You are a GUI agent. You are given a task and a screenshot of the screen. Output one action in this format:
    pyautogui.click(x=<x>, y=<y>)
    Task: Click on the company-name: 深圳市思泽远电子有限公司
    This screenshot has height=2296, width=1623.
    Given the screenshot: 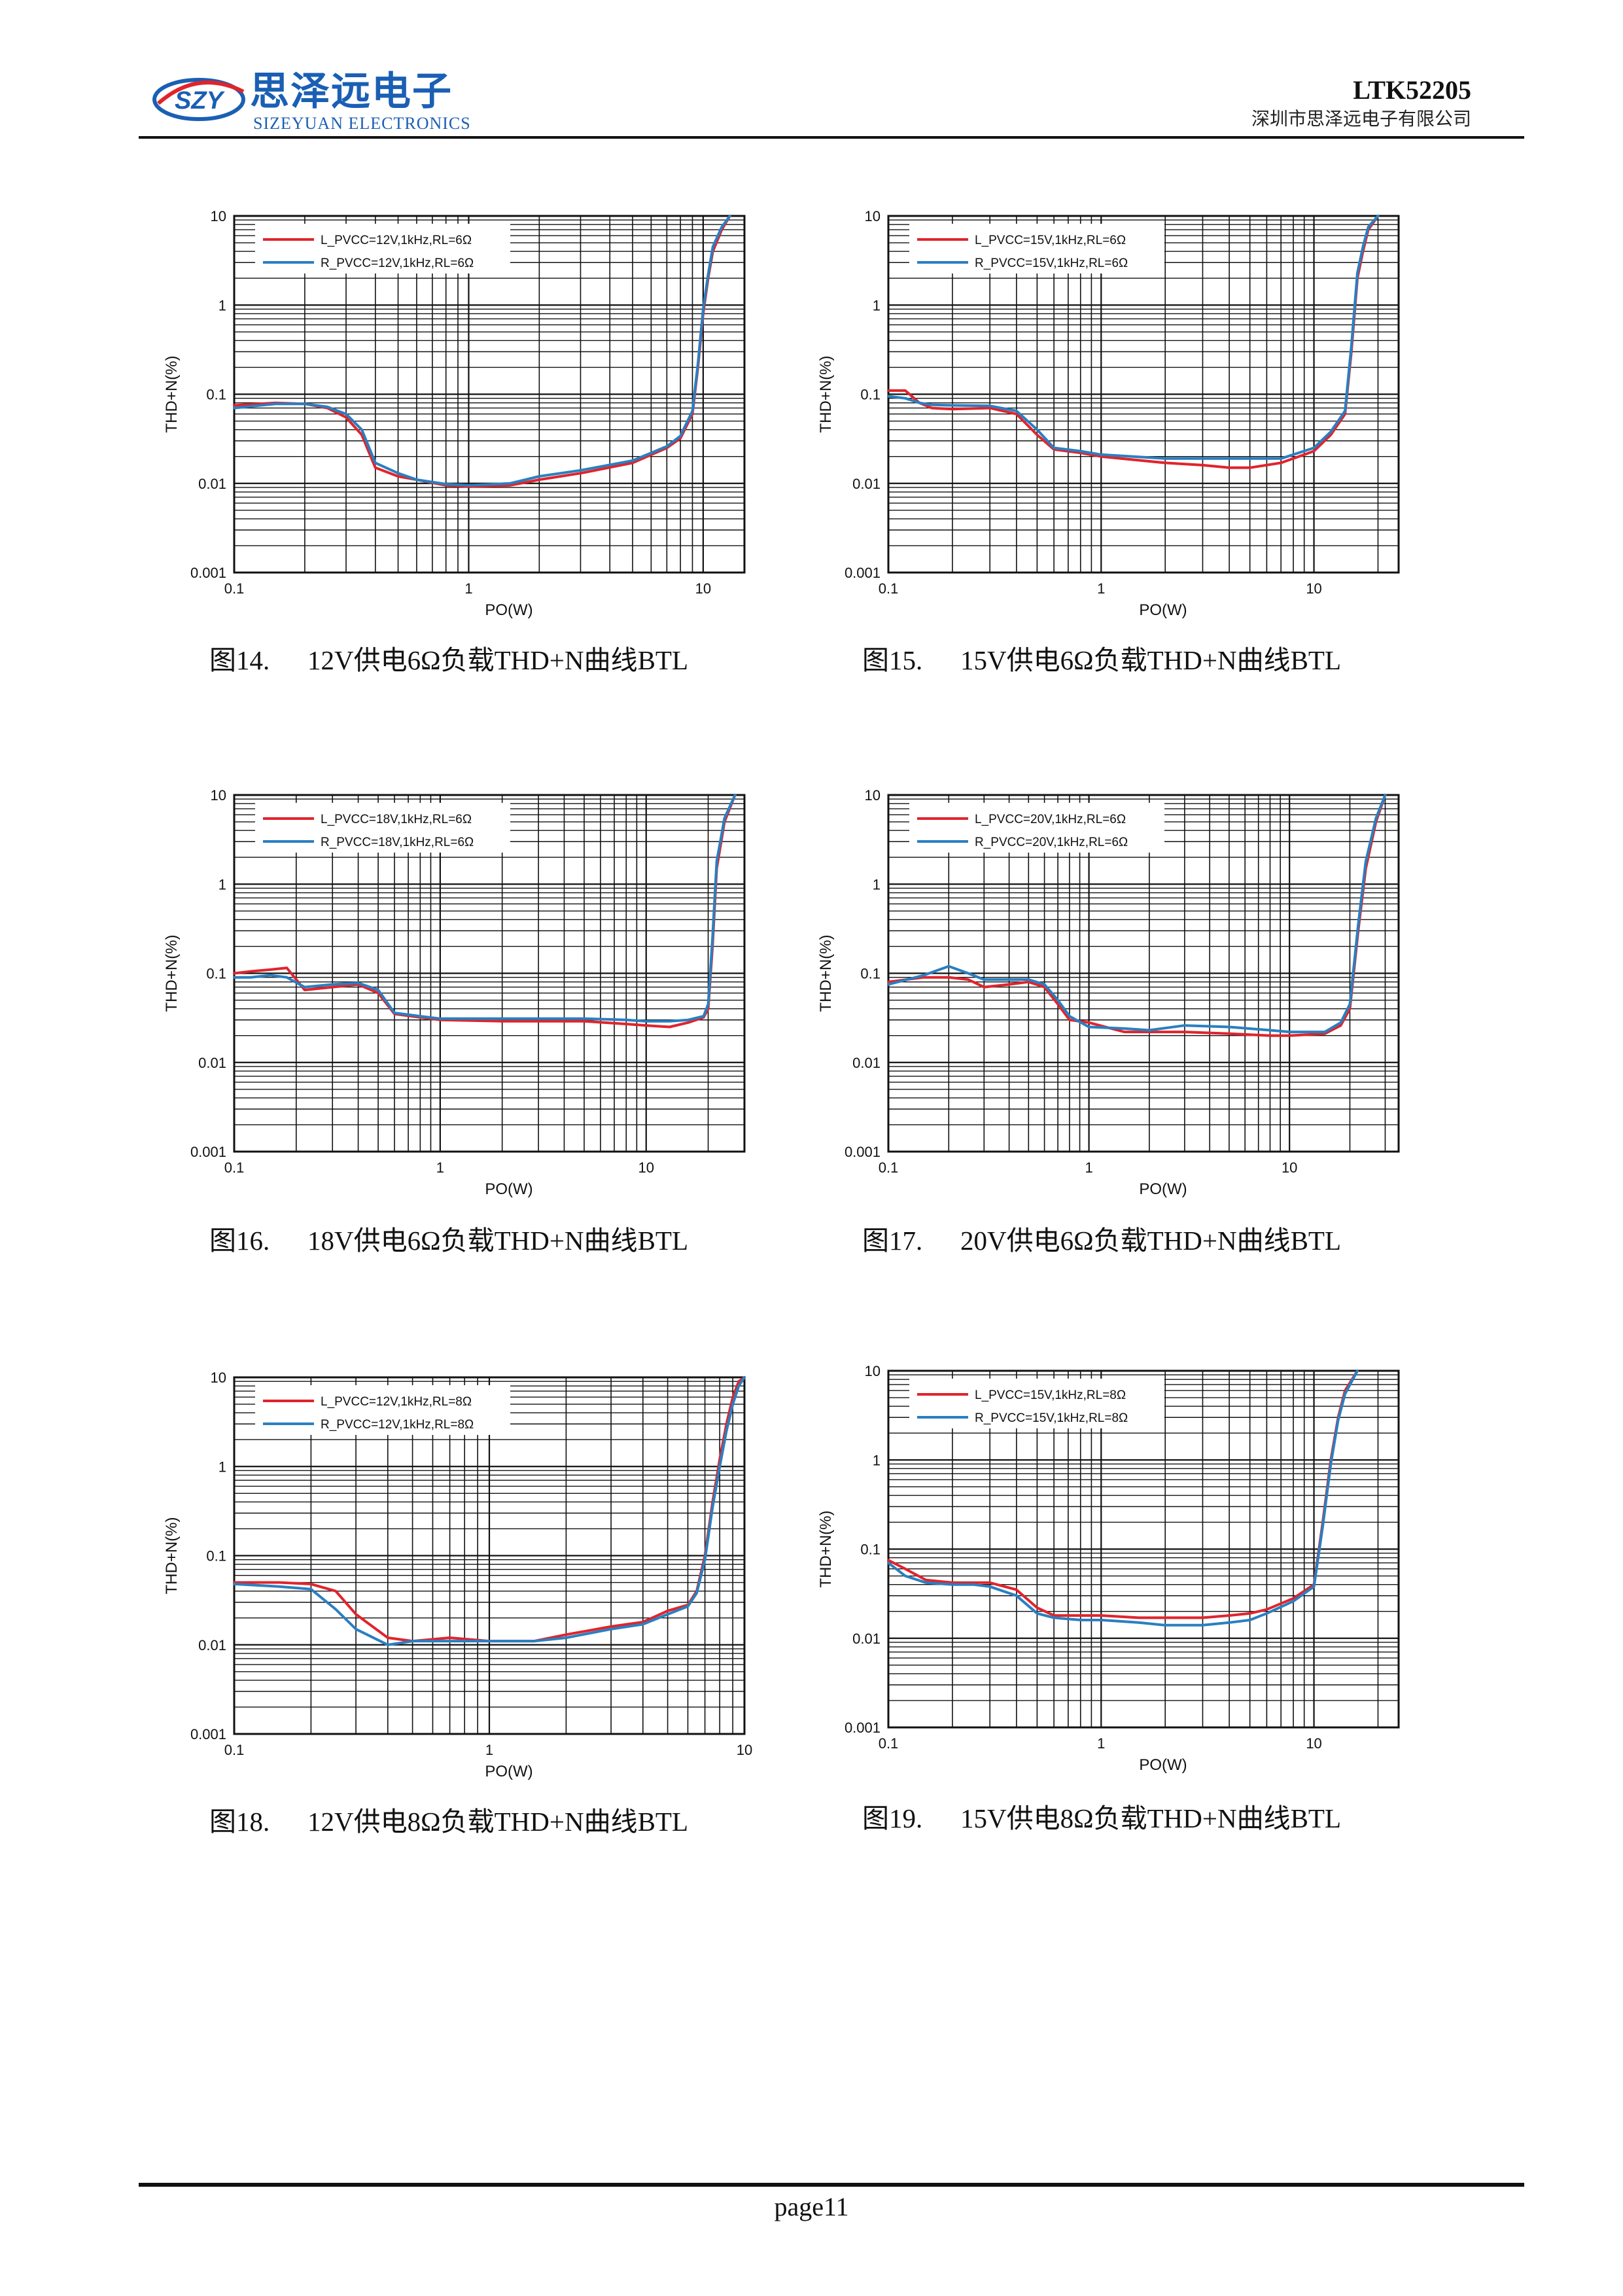 What is the action you would take?
    pyautogui.click(x=1361, y=119)
    